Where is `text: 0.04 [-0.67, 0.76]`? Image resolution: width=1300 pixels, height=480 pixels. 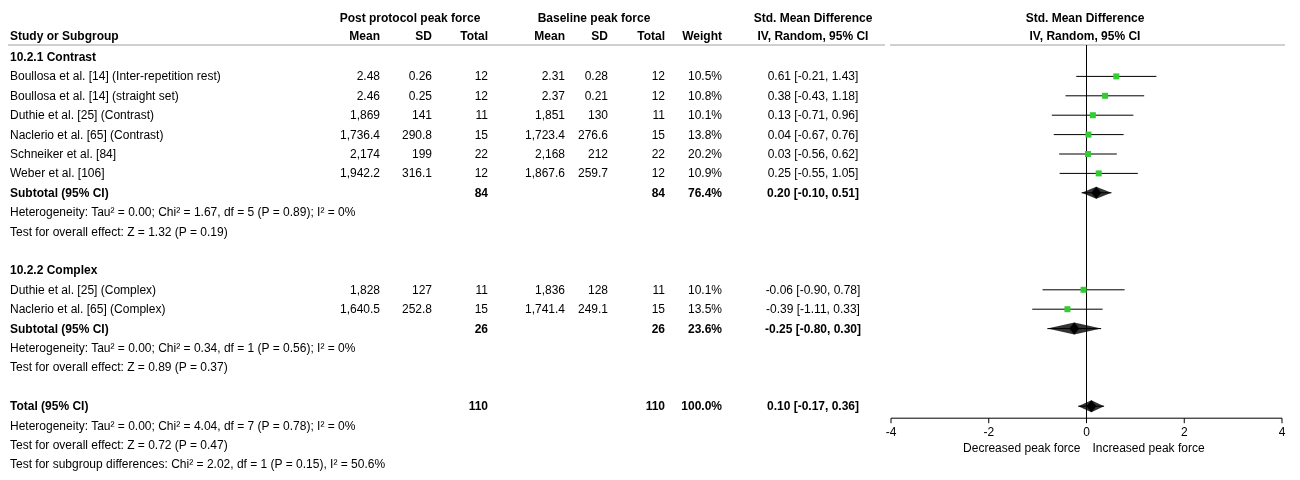
text: 0.04 [-0.67, 0.76] is located at coordinates (813, 134).